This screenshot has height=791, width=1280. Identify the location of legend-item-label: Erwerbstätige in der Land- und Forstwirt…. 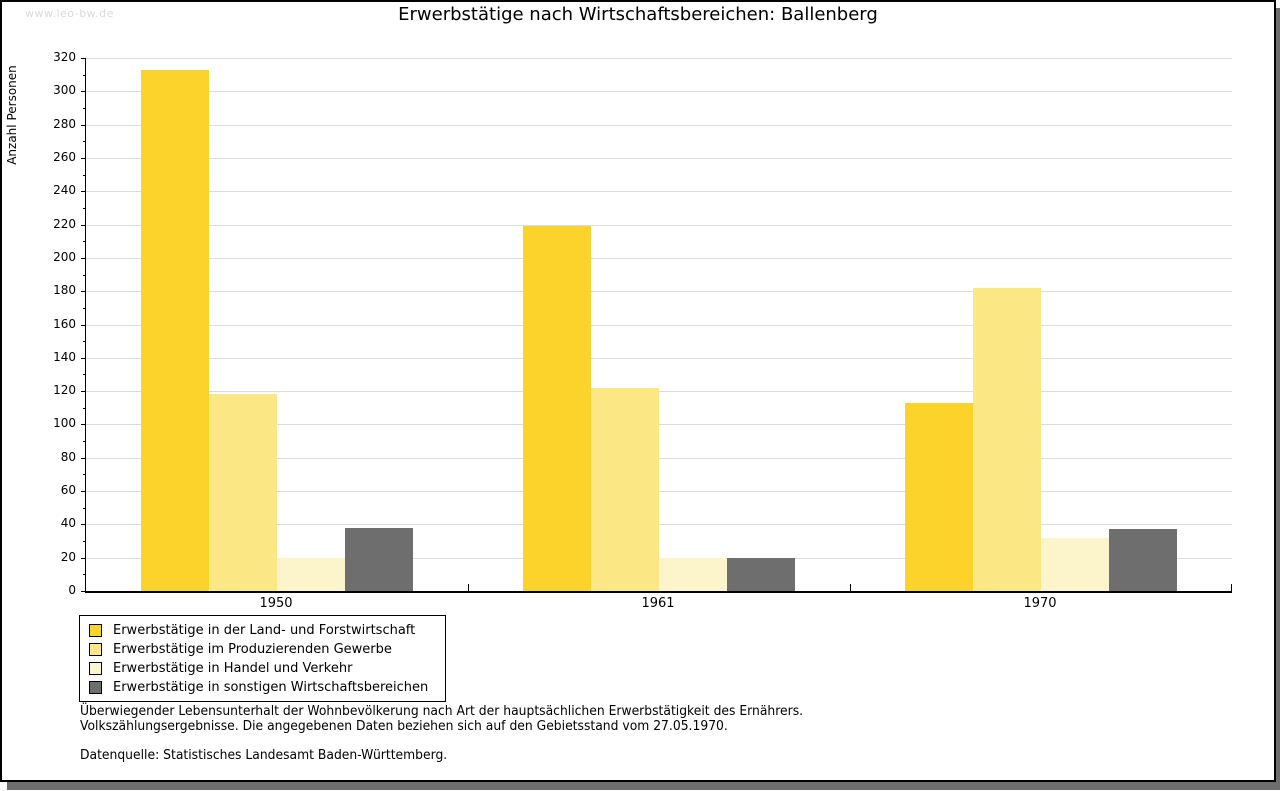
(264, 630).